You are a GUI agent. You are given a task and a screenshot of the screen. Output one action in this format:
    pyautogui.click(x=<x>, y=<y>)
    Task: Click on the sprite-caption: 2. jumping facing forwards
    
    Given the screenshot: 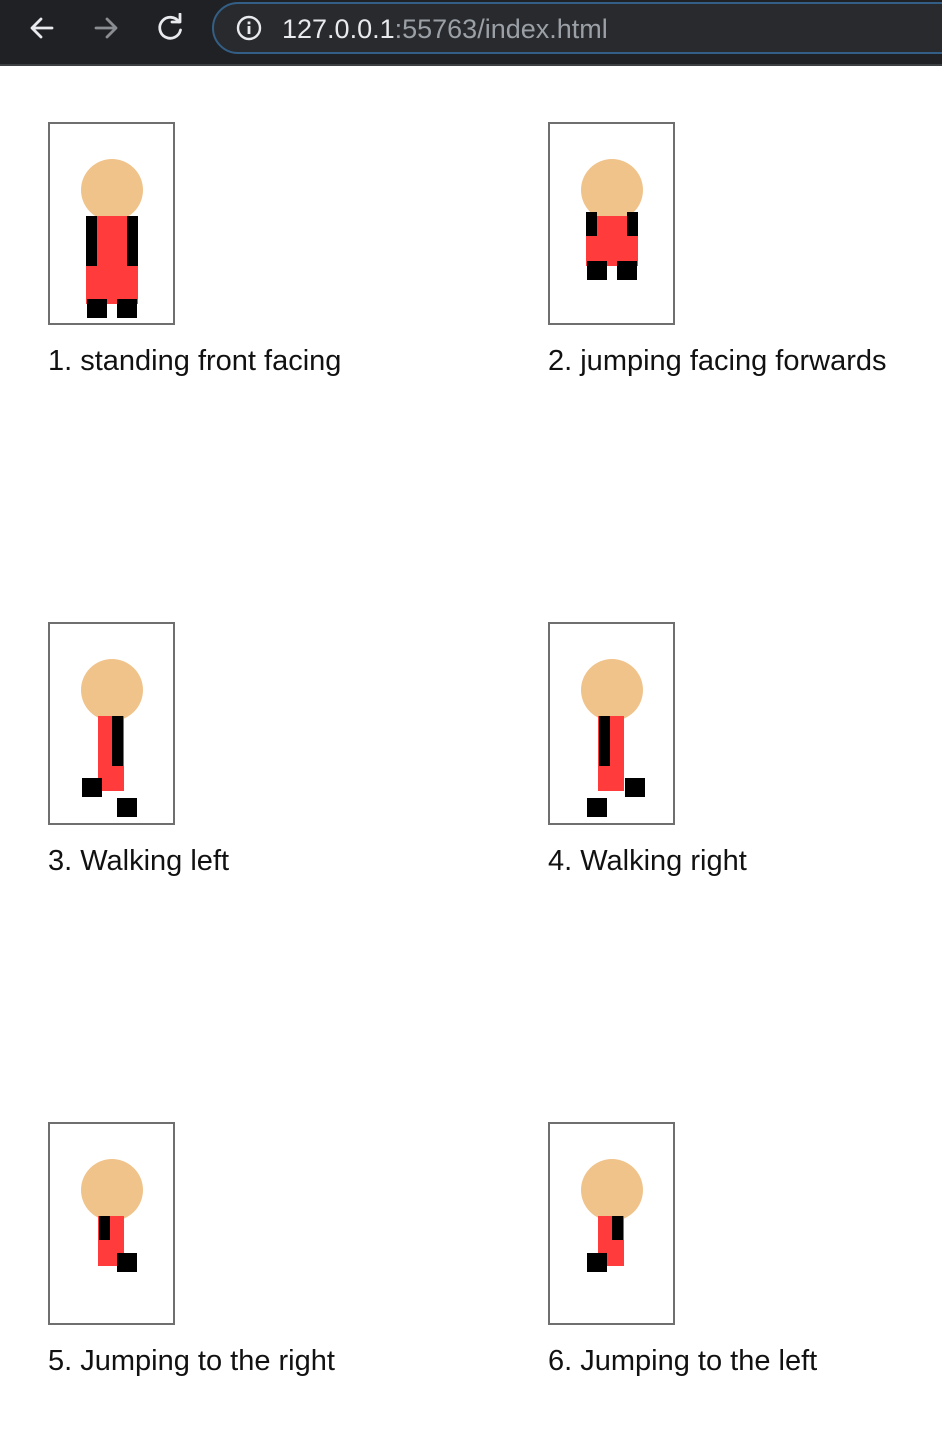 What is the action you would take?
    pyautogui.click(x=717, y=361)
    